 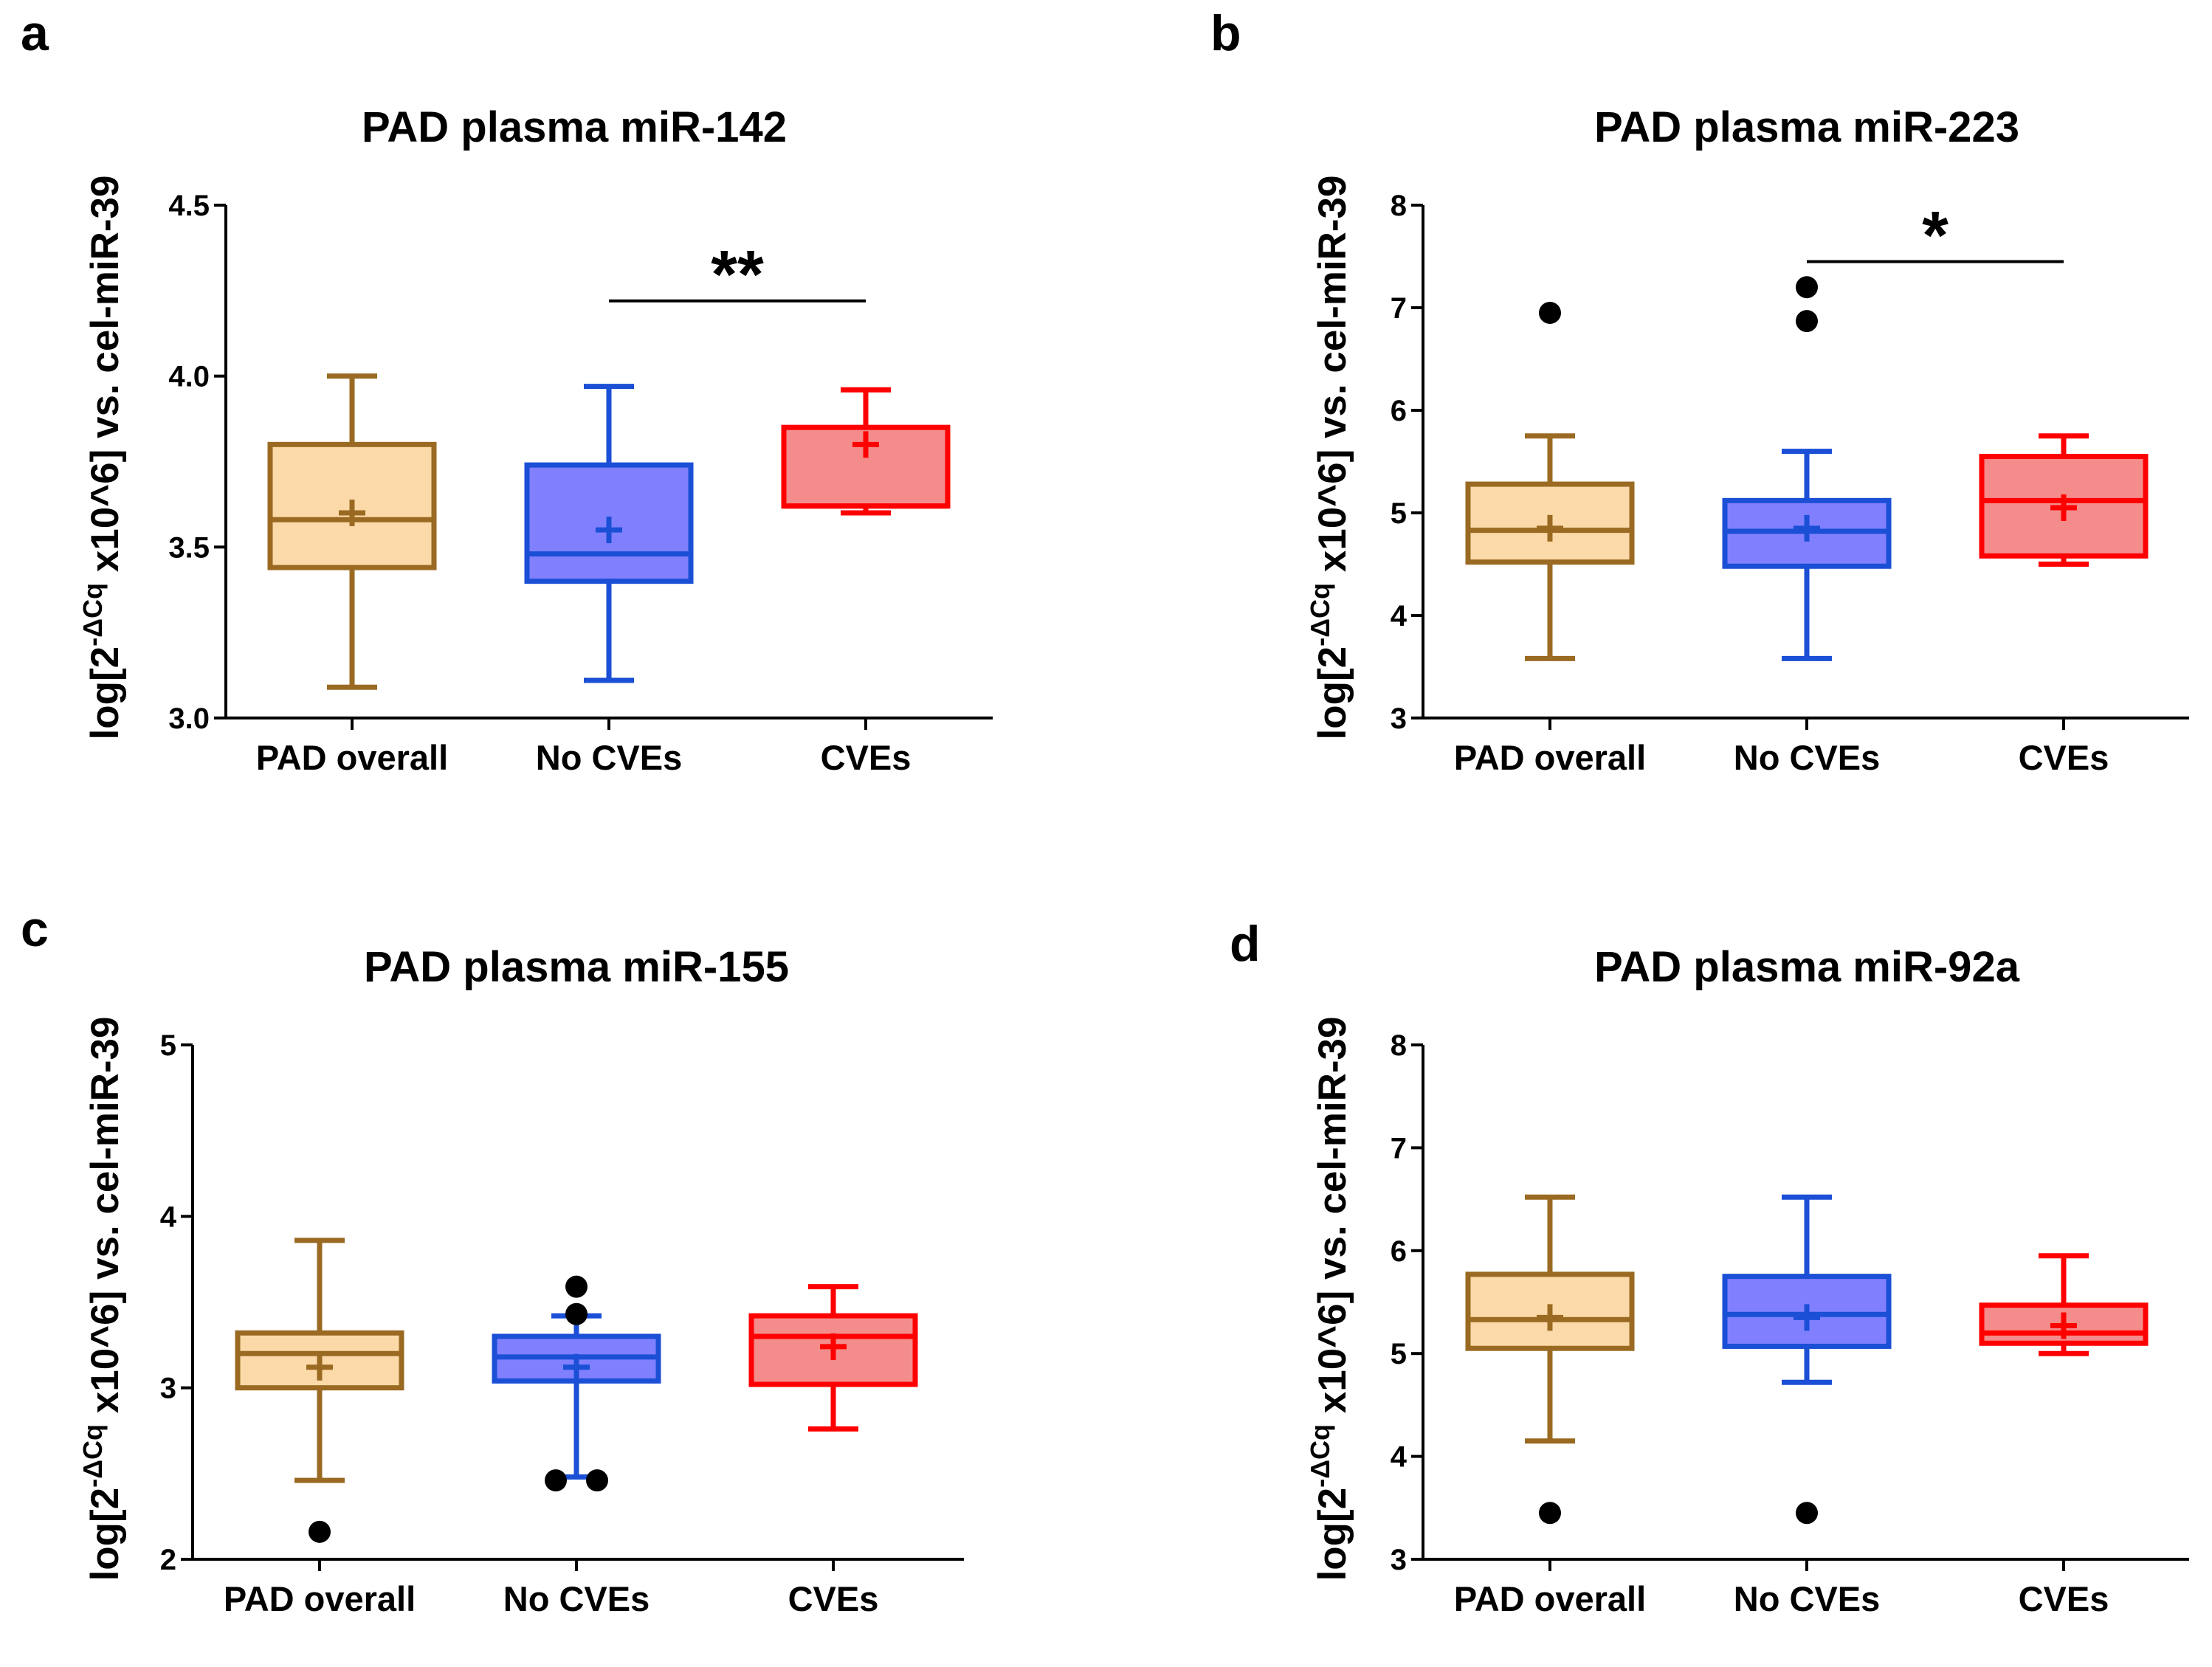 What do you see at coordinates (189, 206) in the screenshot?
I see `y-tick-label: 4.5` at bounding box center [189, 206].